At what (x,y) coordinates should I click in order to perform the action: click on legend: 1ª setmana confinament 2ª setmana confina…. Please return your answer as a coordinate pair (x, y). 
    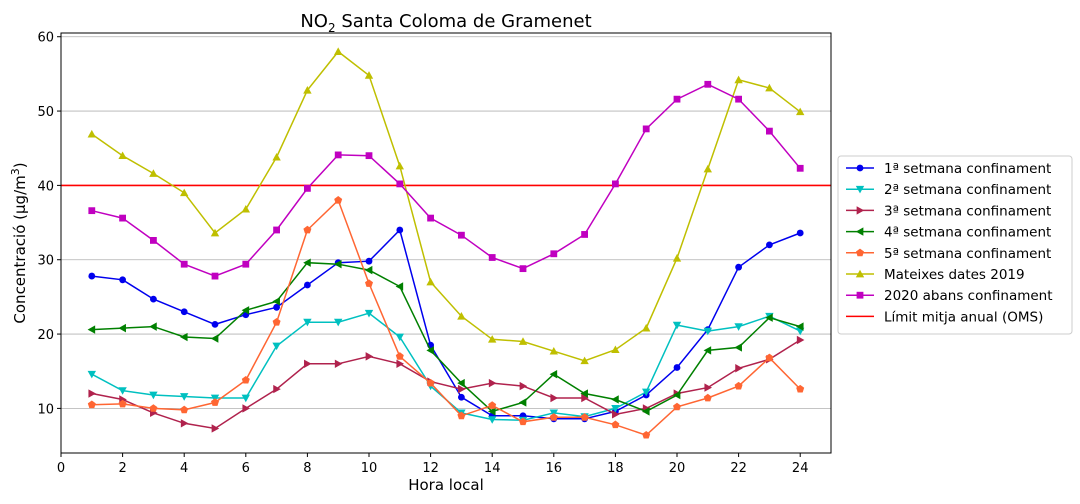
    Looking at the image, I should click on (955, 245).